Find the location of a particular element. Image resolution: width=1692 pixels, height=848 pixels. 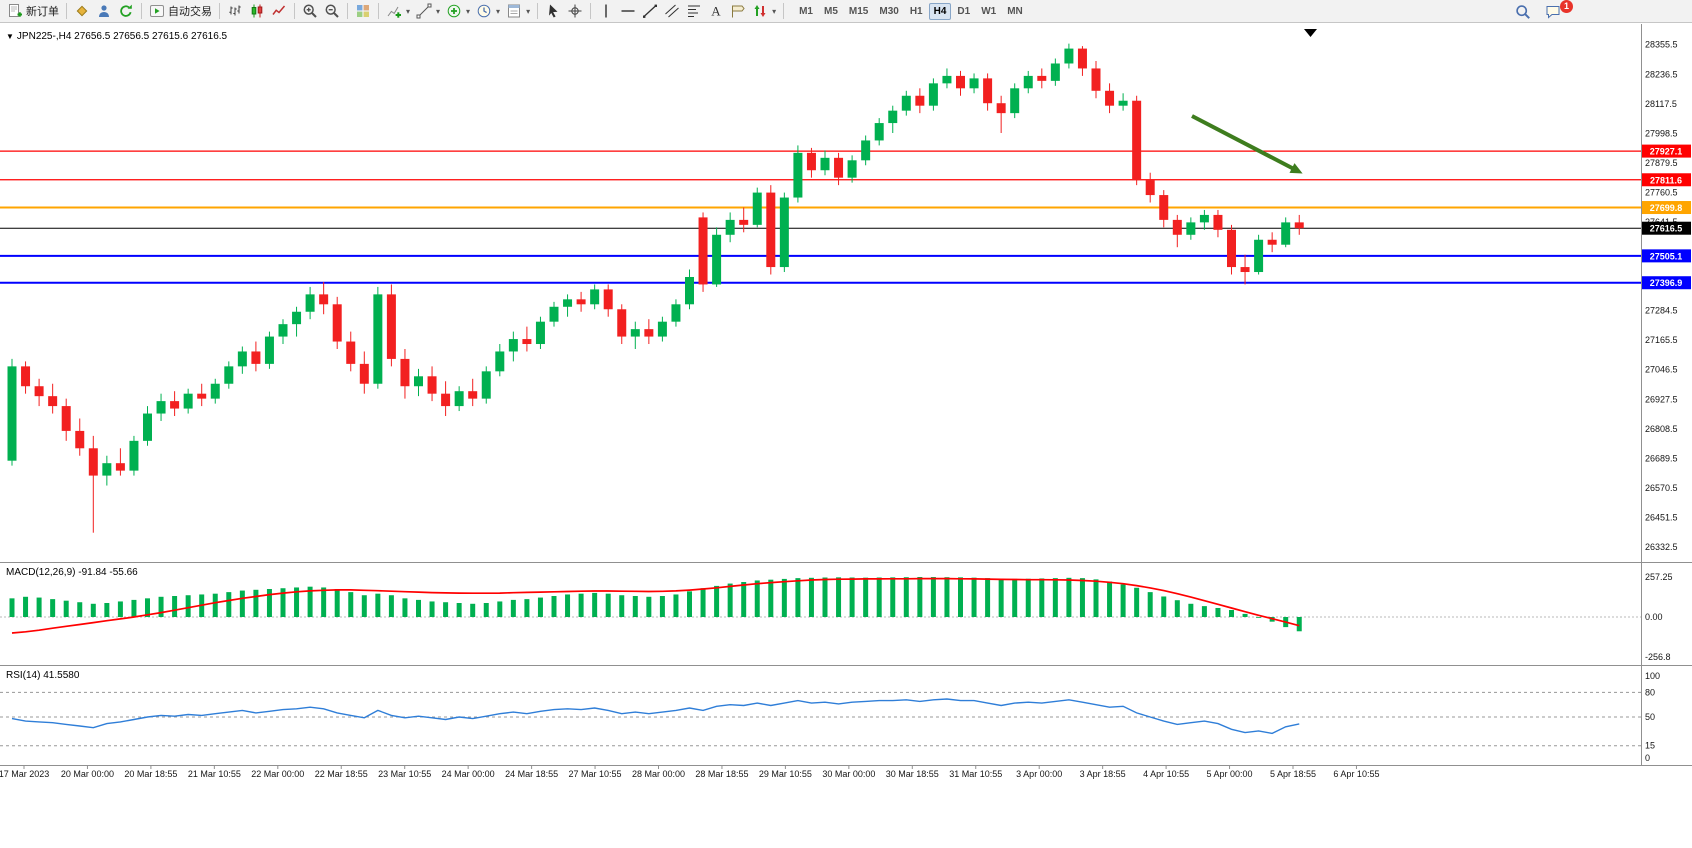

arrows-button: ▾ is located at coordinates (764, 11).